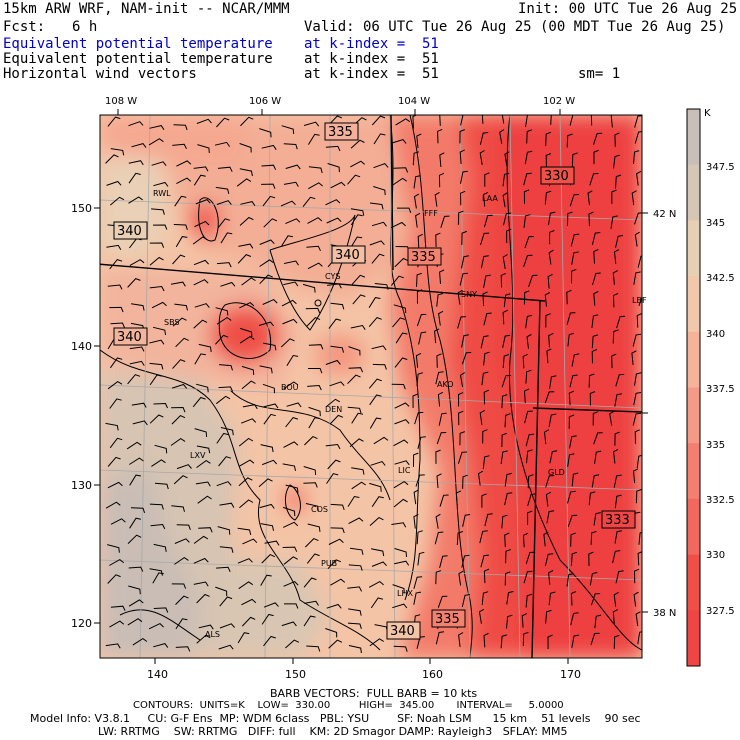 This screenshot has height=740, width=740. I want to click on contour-label-5: 335, so click(424, 256).